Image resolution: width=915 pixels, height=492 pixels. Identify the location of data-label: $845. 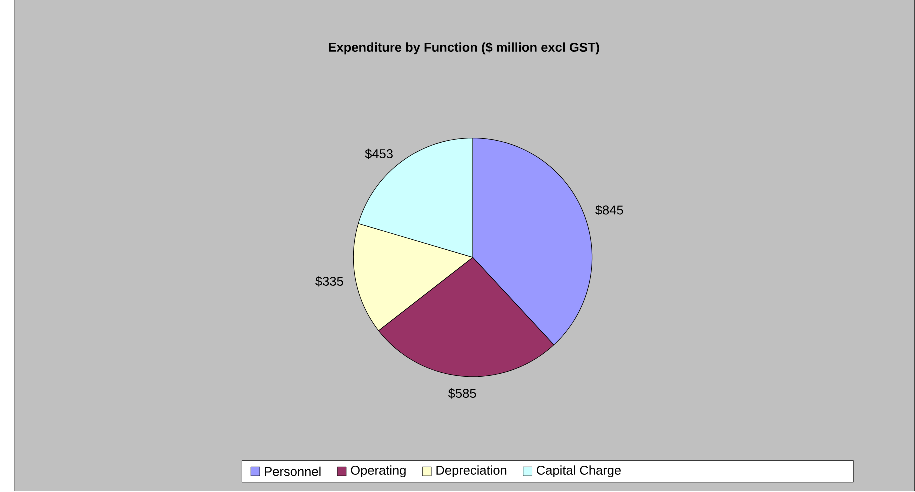
(610, 210).